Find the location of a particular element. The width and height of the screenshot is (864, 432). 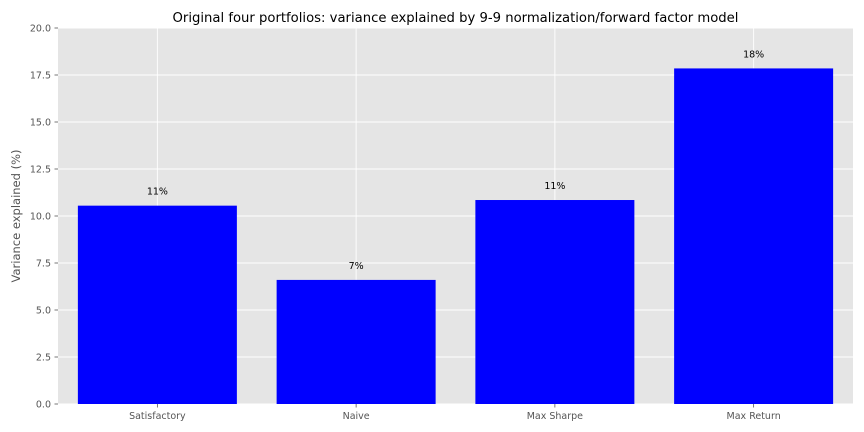

x-axis-ticks: Satisfactory Naive Max Sharpe Max Return is located at coordinates (455, 413).